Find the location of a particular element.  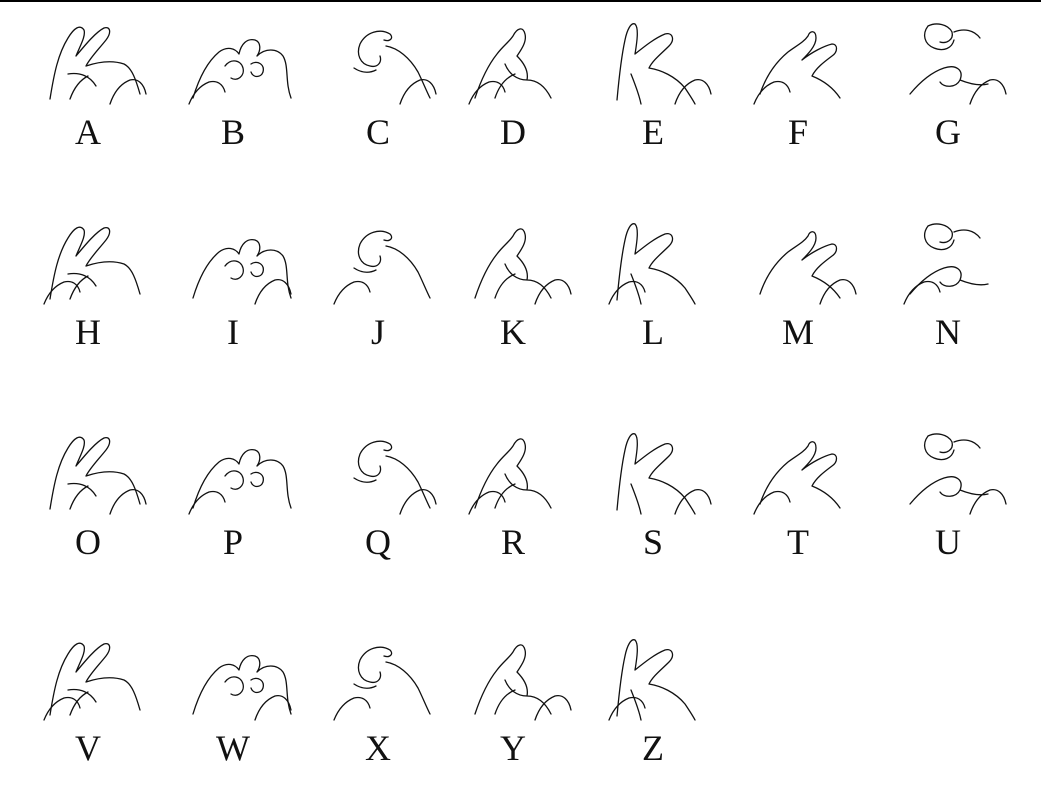

sign-cell-v: V is located at coordinates (100, 705).